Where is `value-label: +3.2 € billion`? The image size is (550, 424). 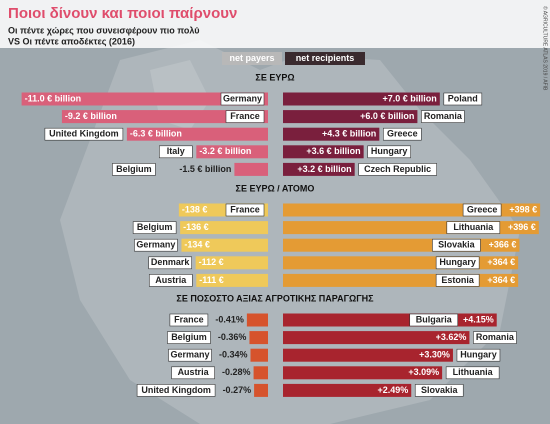 value-label: +3.2 € billion is located at coordinates (324, 169).